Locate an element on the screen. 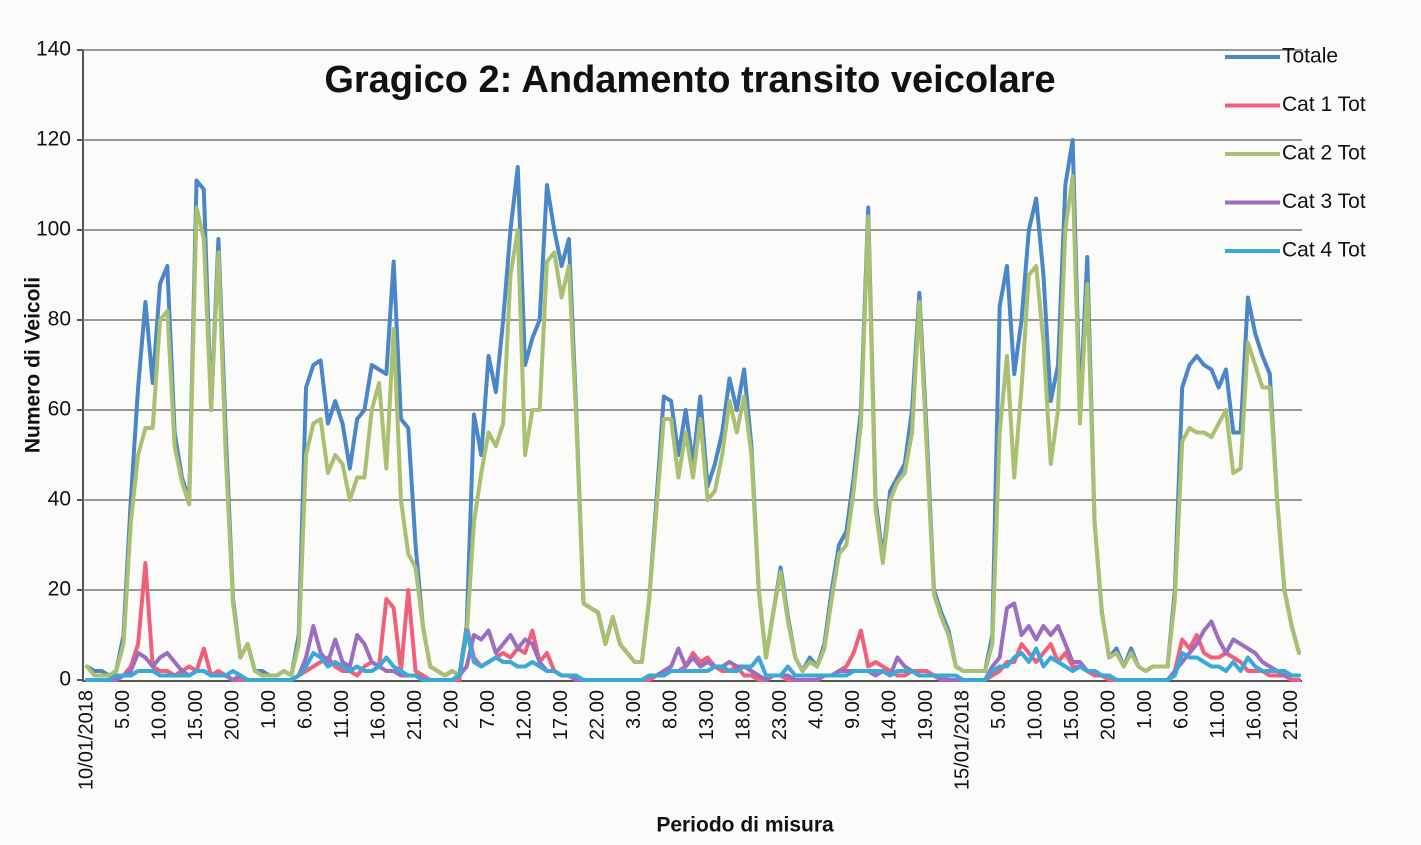 This screenshot has width=1421, height=845. legend-label: Cat 3 Tot is located at coordinates (1324, 201).